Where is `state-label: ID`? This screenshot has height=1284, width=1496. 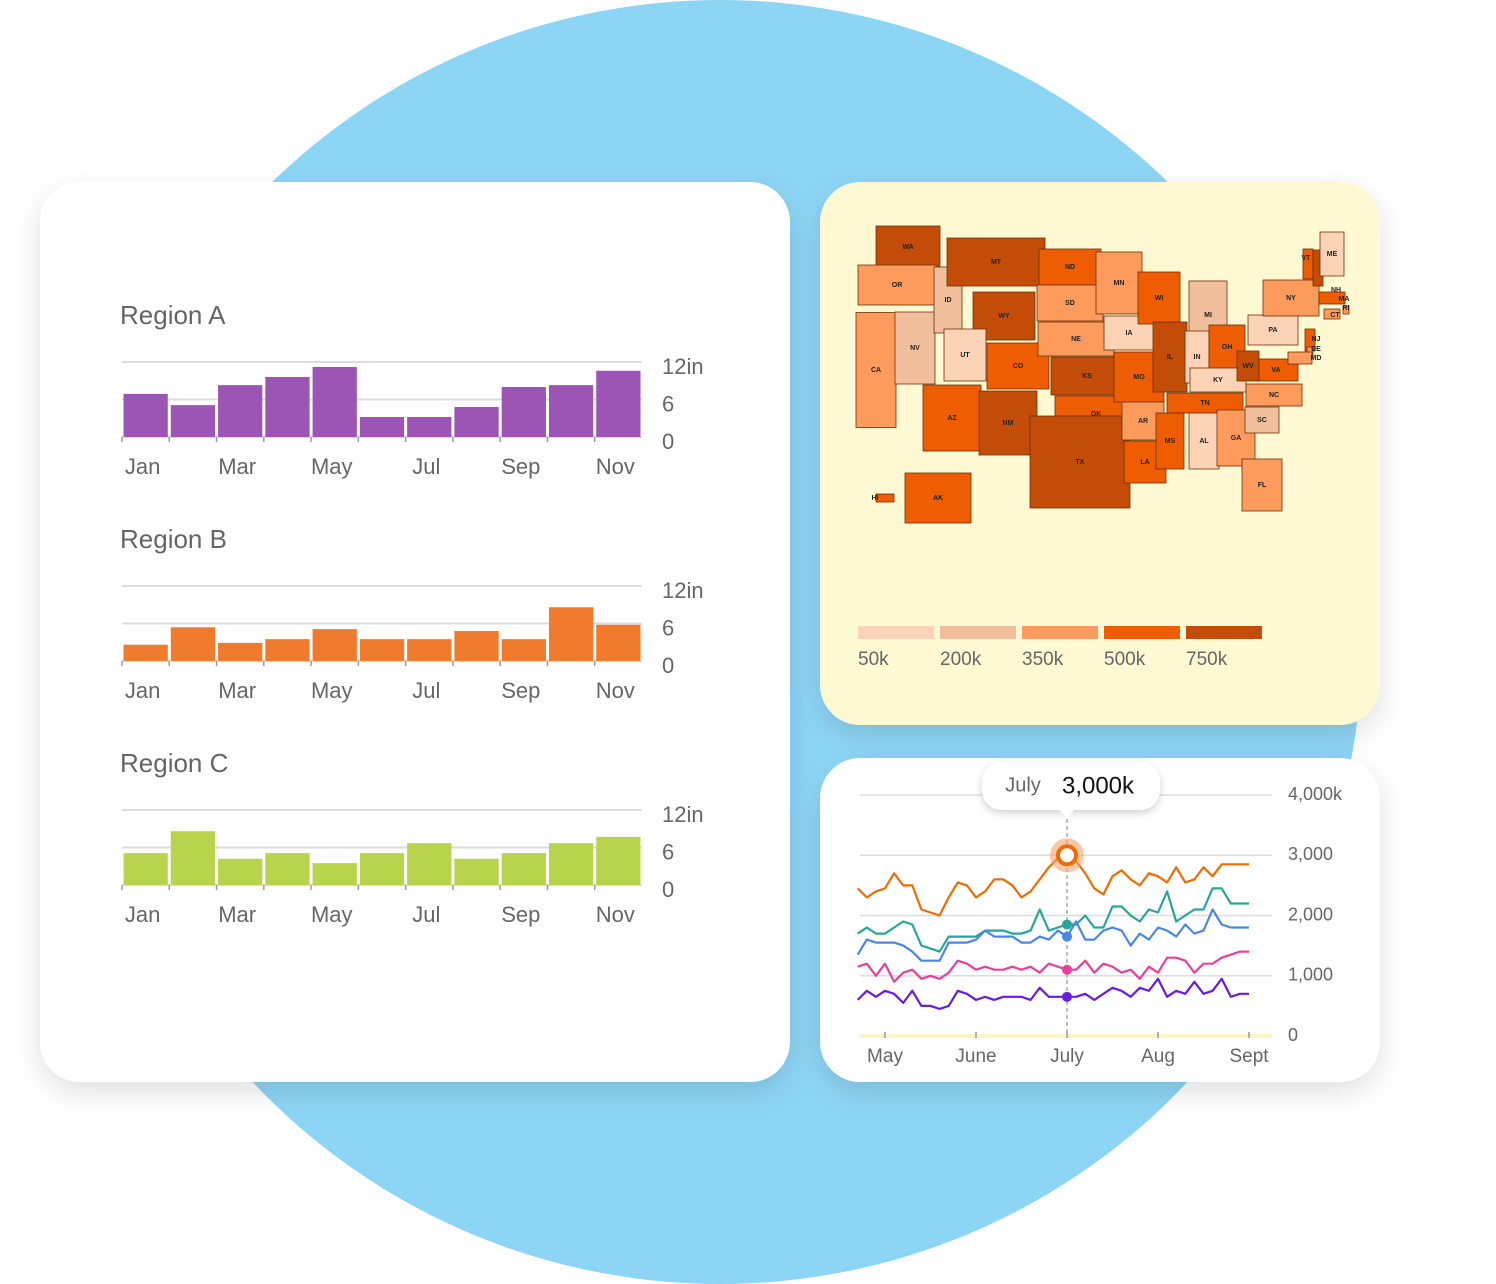
state-label: ID is located at coordinates (948, 300).